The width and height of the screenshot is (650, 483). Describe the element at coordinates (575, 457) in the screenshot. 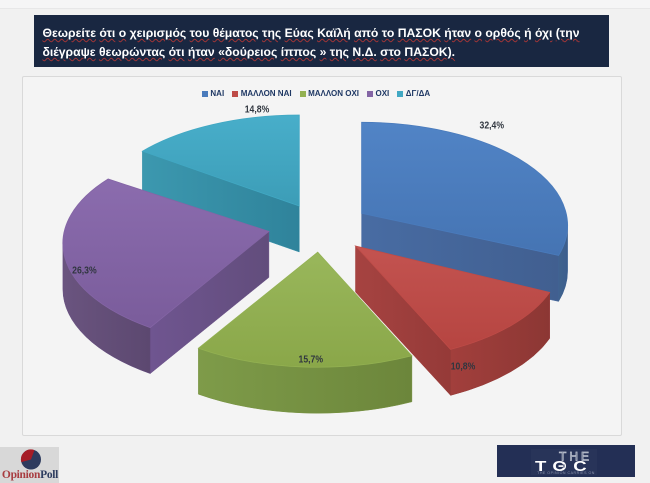

I see `svg-text: THE` at that location.